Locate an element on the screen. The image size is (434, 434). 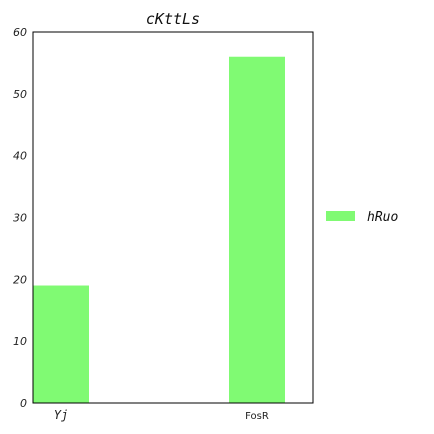
bar-fosr is located at coordinates (257, 230).